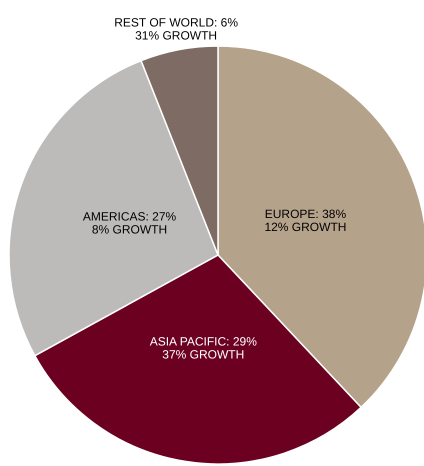 The width and height of the screenshot is (424, 466). I want to click on slice-label: EUROPE: 38%, so click(305, 213).